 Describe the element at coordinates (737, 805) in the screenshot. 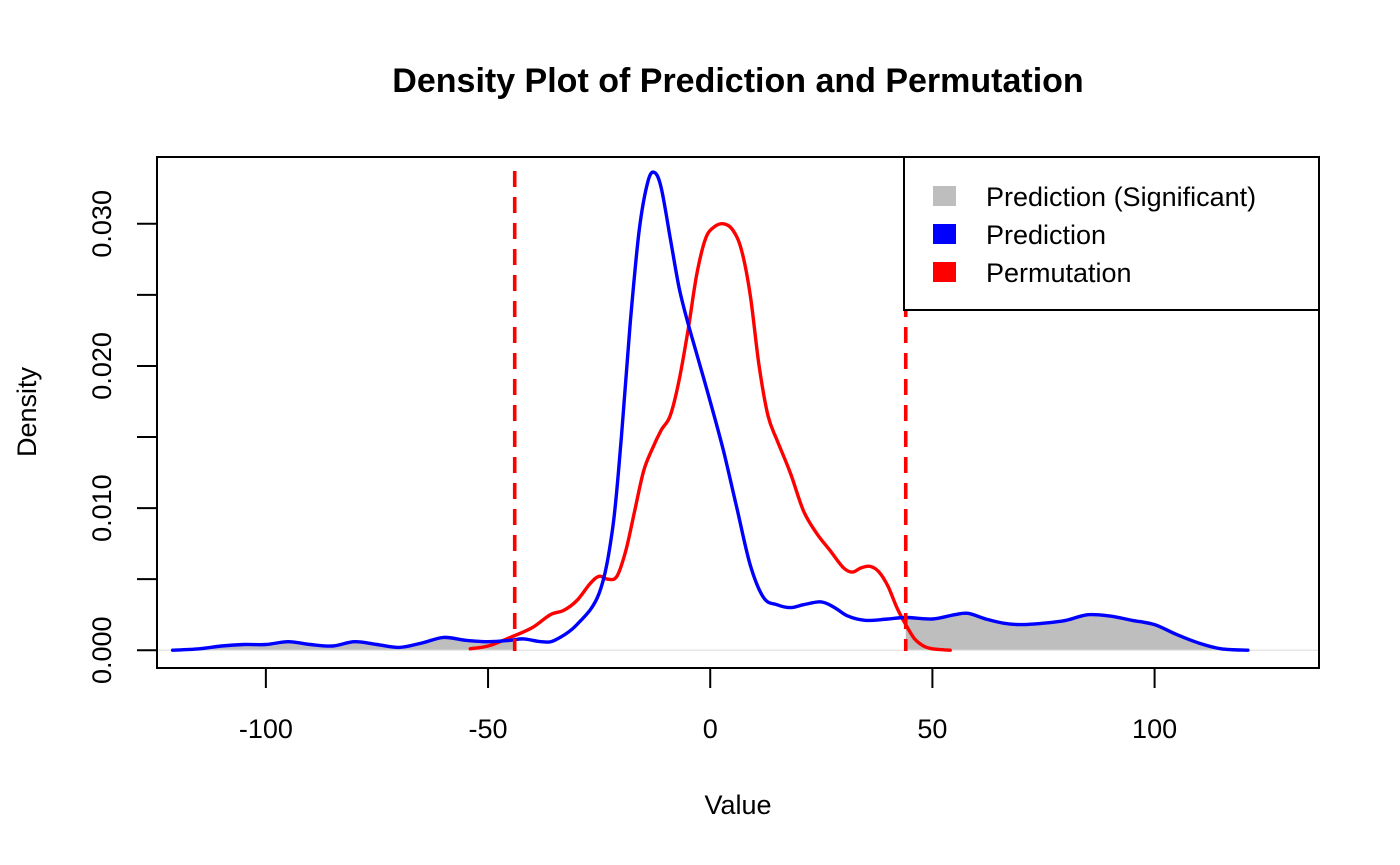

I see `x-axis-label: Value` at that location.